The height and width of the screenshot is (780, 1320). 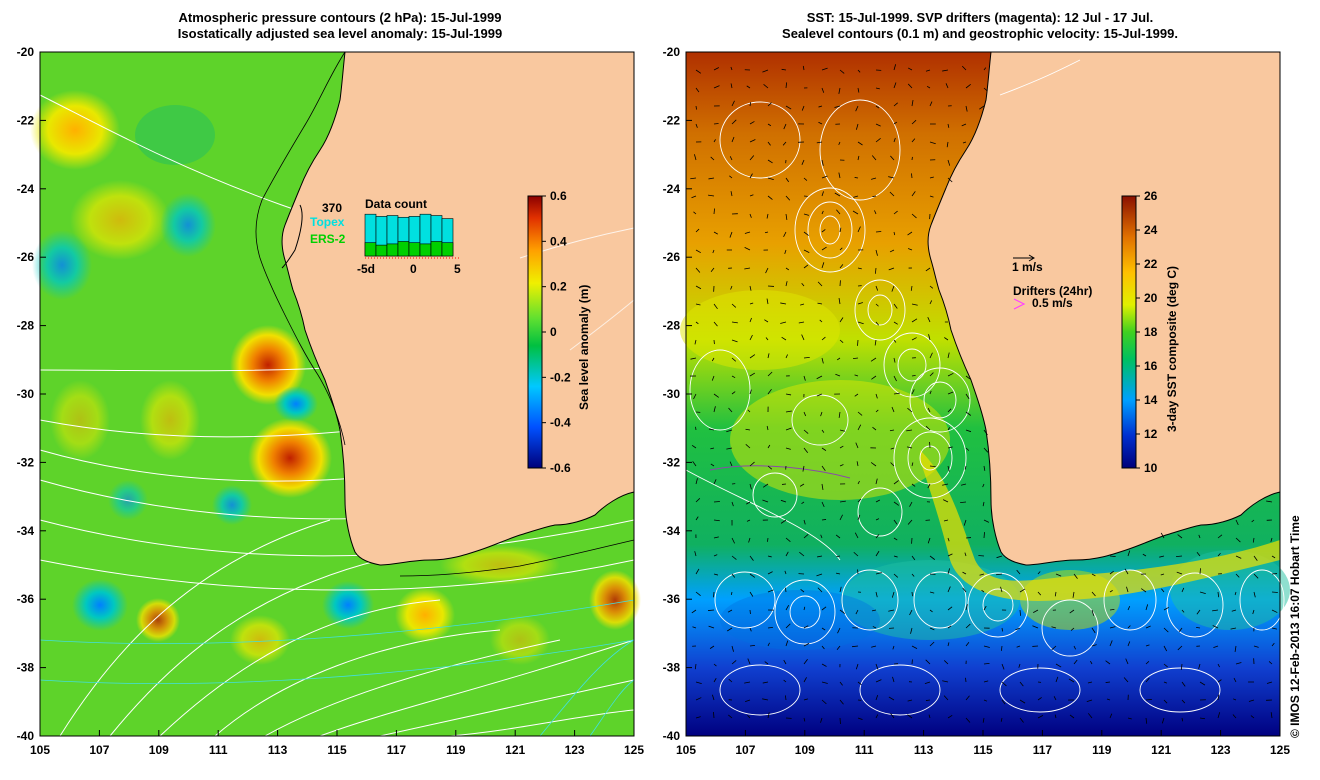 I want to click on drifter-arrow-icon, so click(x=1019, y=304).